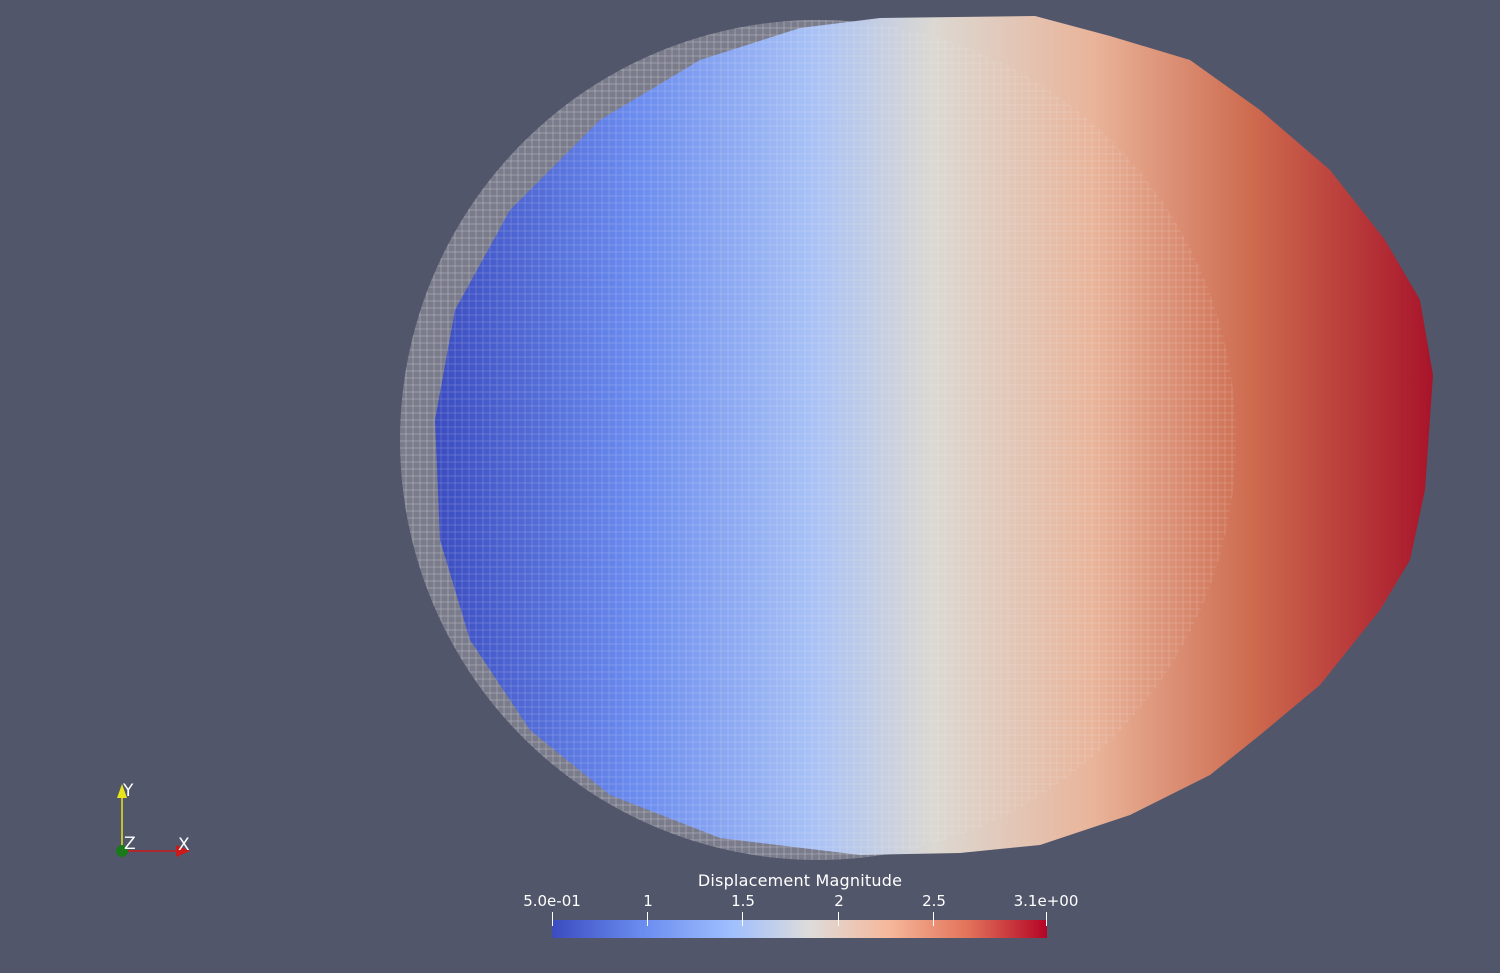 The width and height of the screenshot is (1500, 973). What do you see at coordinates (122, 791) in the screenshot?
I see `y-axis-arrow` at bounding box center [122, 791].